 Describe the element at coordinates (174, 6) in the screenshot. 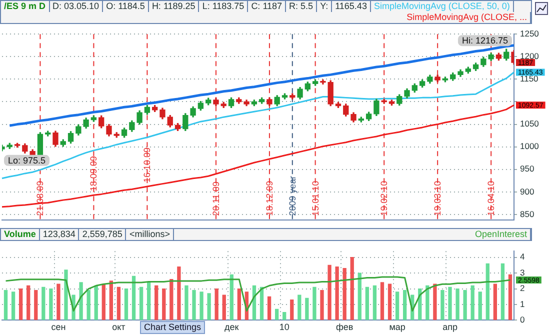

I see `text: H: 1189.25` at that location.